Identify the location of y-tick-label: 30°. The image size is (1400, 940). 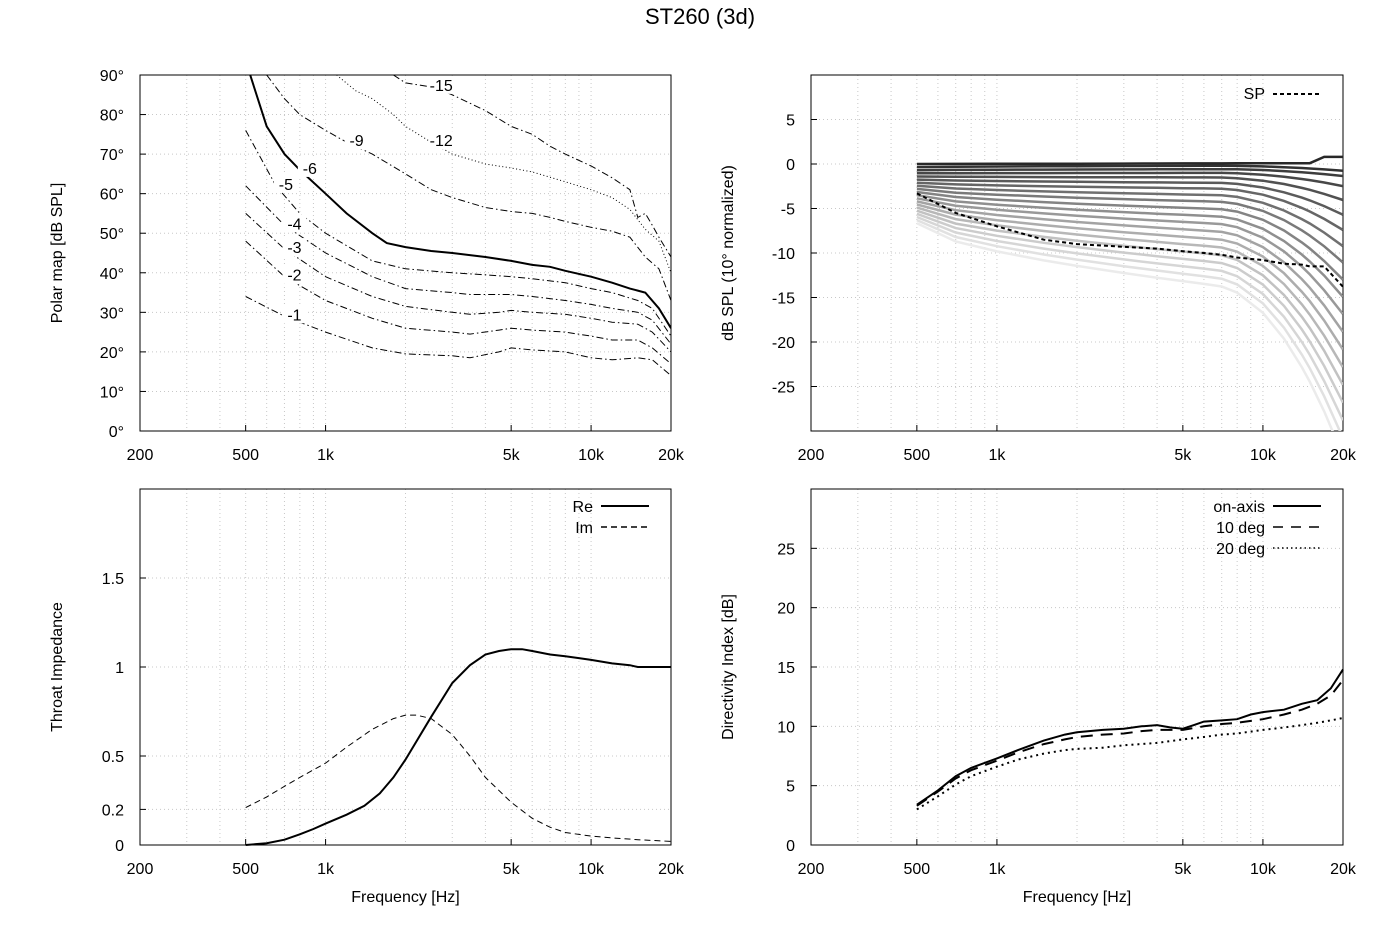
(112, 313).